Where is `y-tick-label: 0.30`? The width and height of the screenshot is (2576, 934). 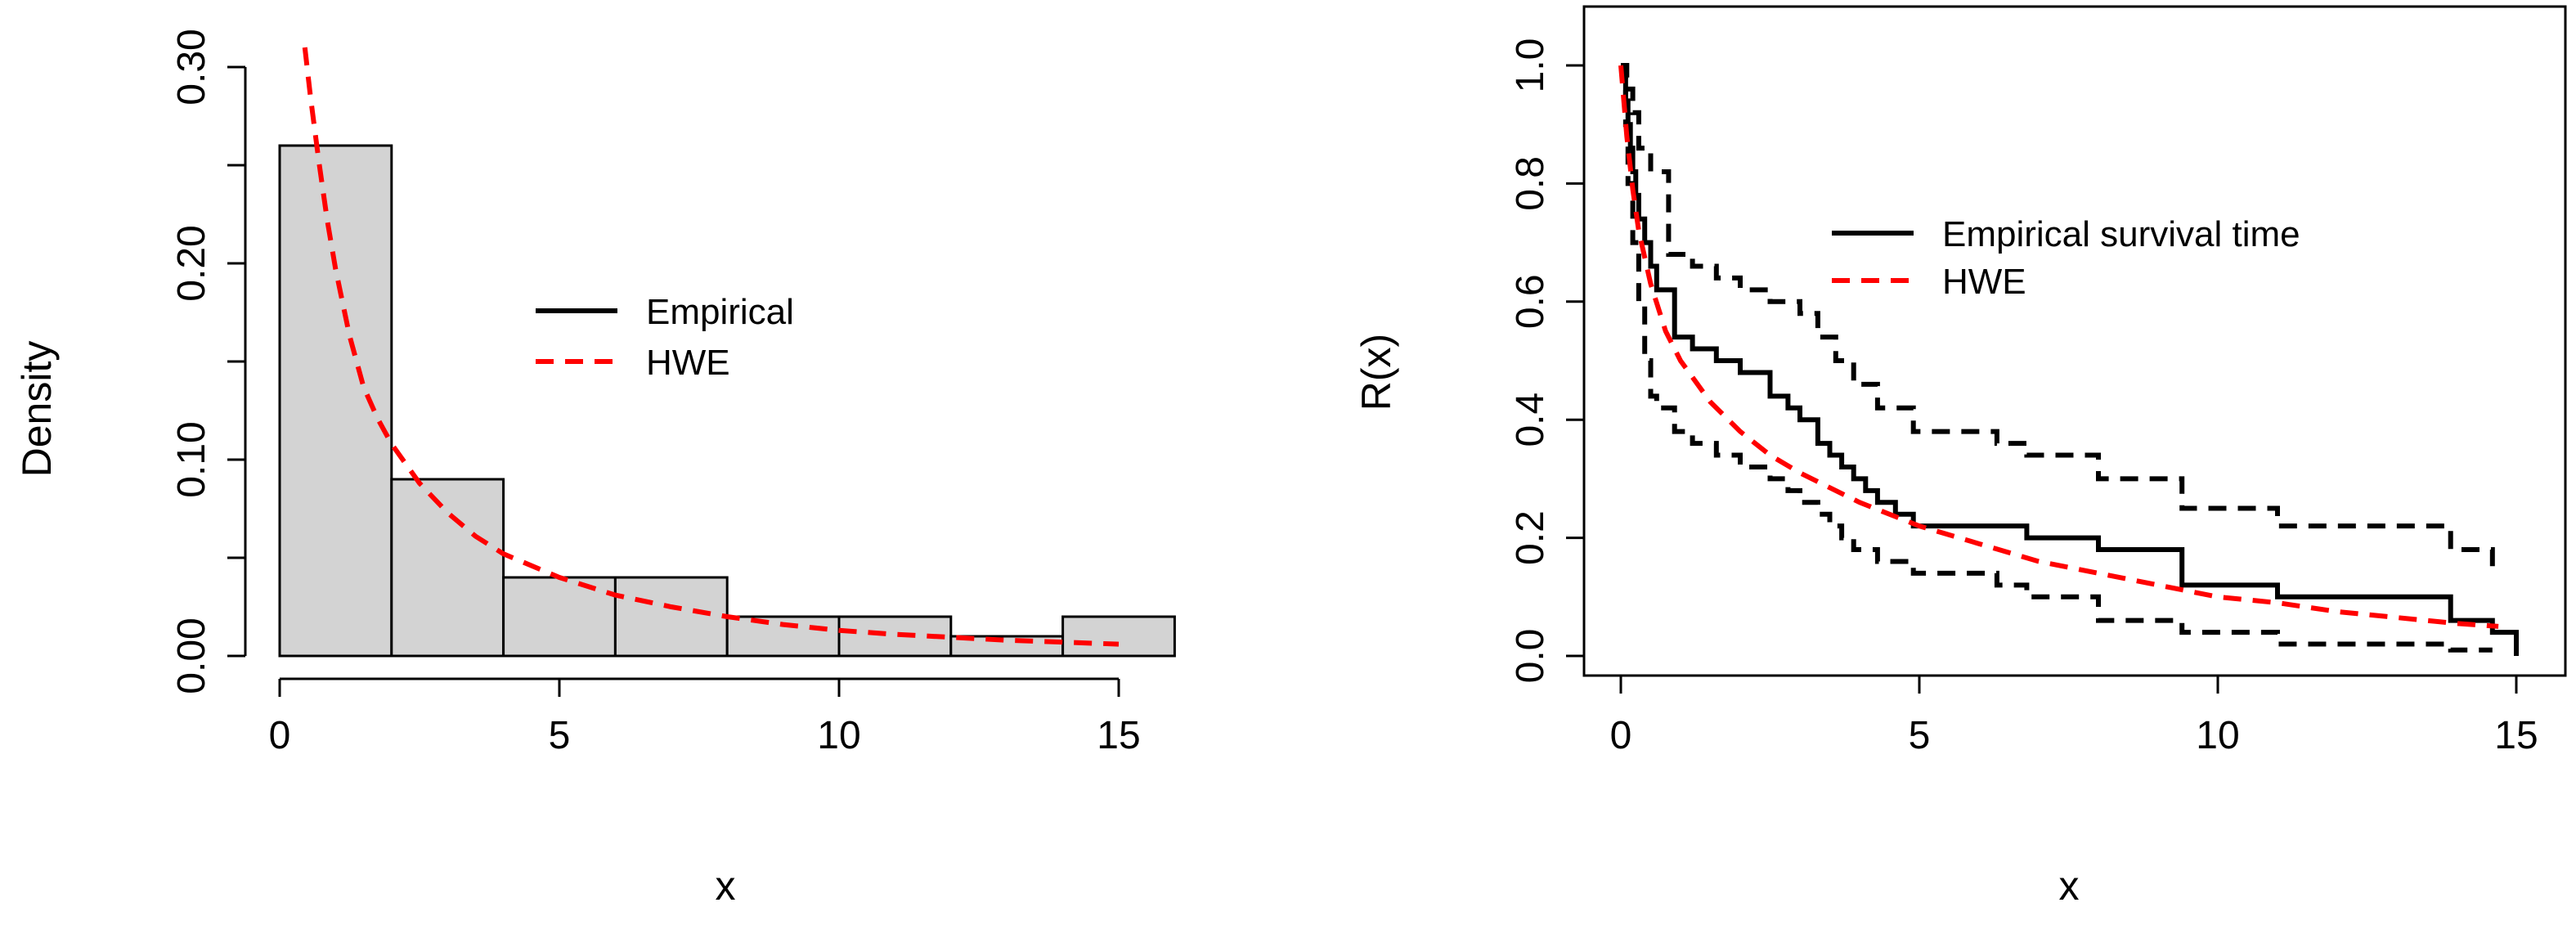 y-tick-label: 0.30 is located at coordinates (191, 67).